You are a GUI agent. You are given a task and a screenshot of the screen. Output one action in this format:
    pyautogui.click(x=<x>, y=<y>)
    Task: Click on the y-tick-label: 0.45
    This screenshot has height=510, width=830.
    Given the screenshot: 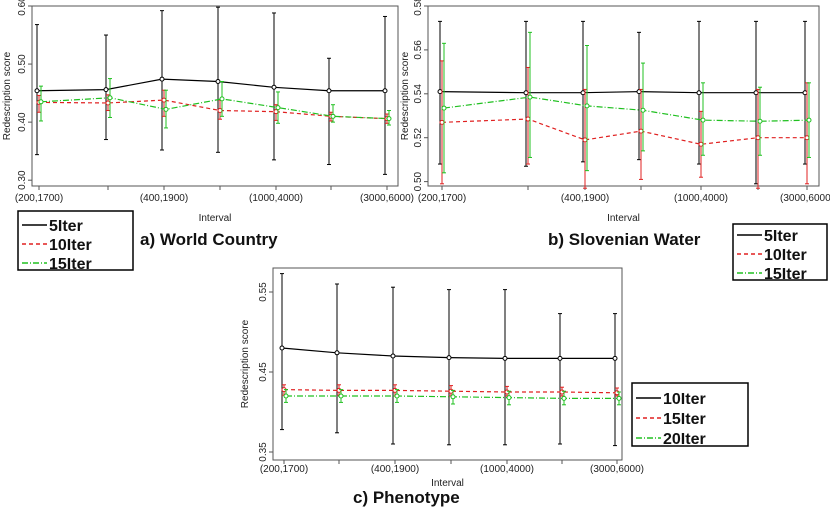 What is the action you would take?
    pyautogui.click(x=263, y=372)
    